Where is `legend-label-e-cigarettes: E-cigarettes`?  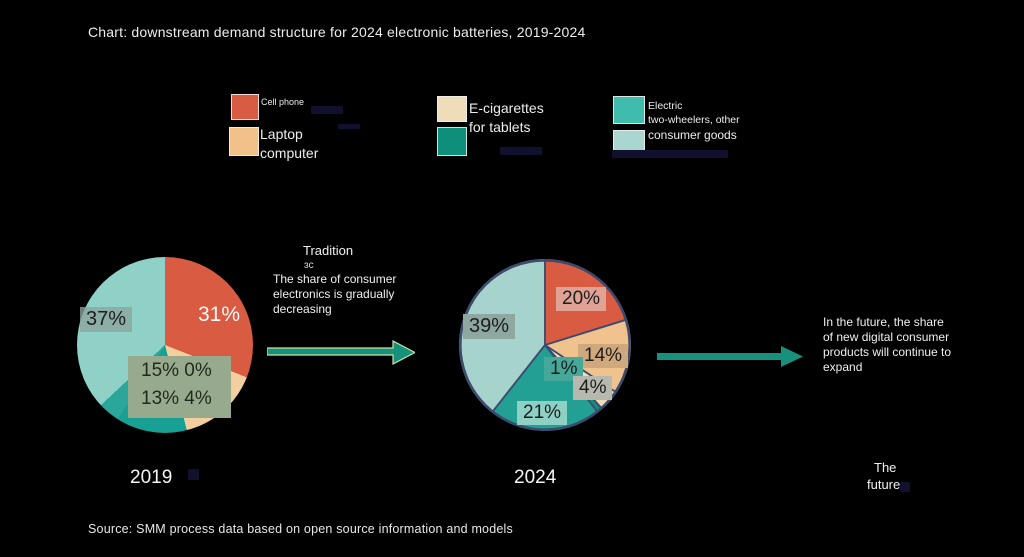 legend-label-e-cigarettes: E-cigarettes is located at coordinates (506, 108).